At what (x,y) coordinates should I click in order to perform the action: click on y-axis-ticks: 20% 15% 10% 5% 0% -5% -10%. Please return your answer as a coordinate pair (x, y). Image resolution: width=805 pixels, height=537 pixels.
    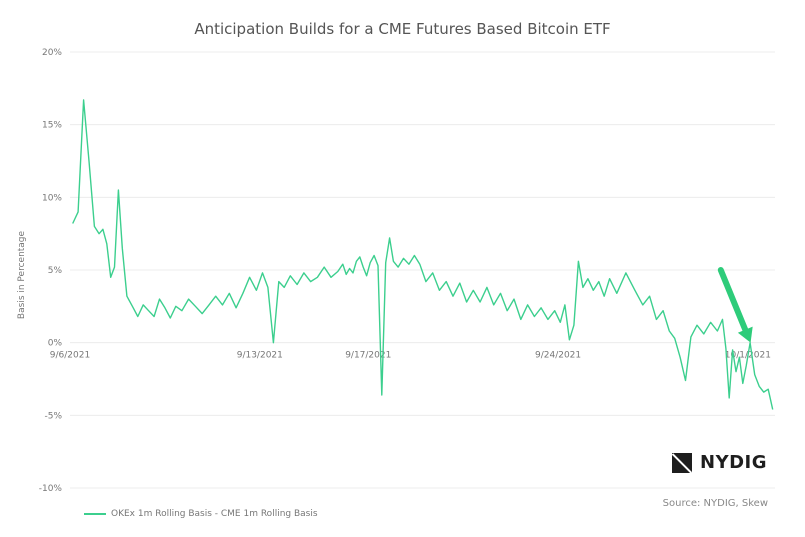
    Looking at the image, I should click on (51, 271).